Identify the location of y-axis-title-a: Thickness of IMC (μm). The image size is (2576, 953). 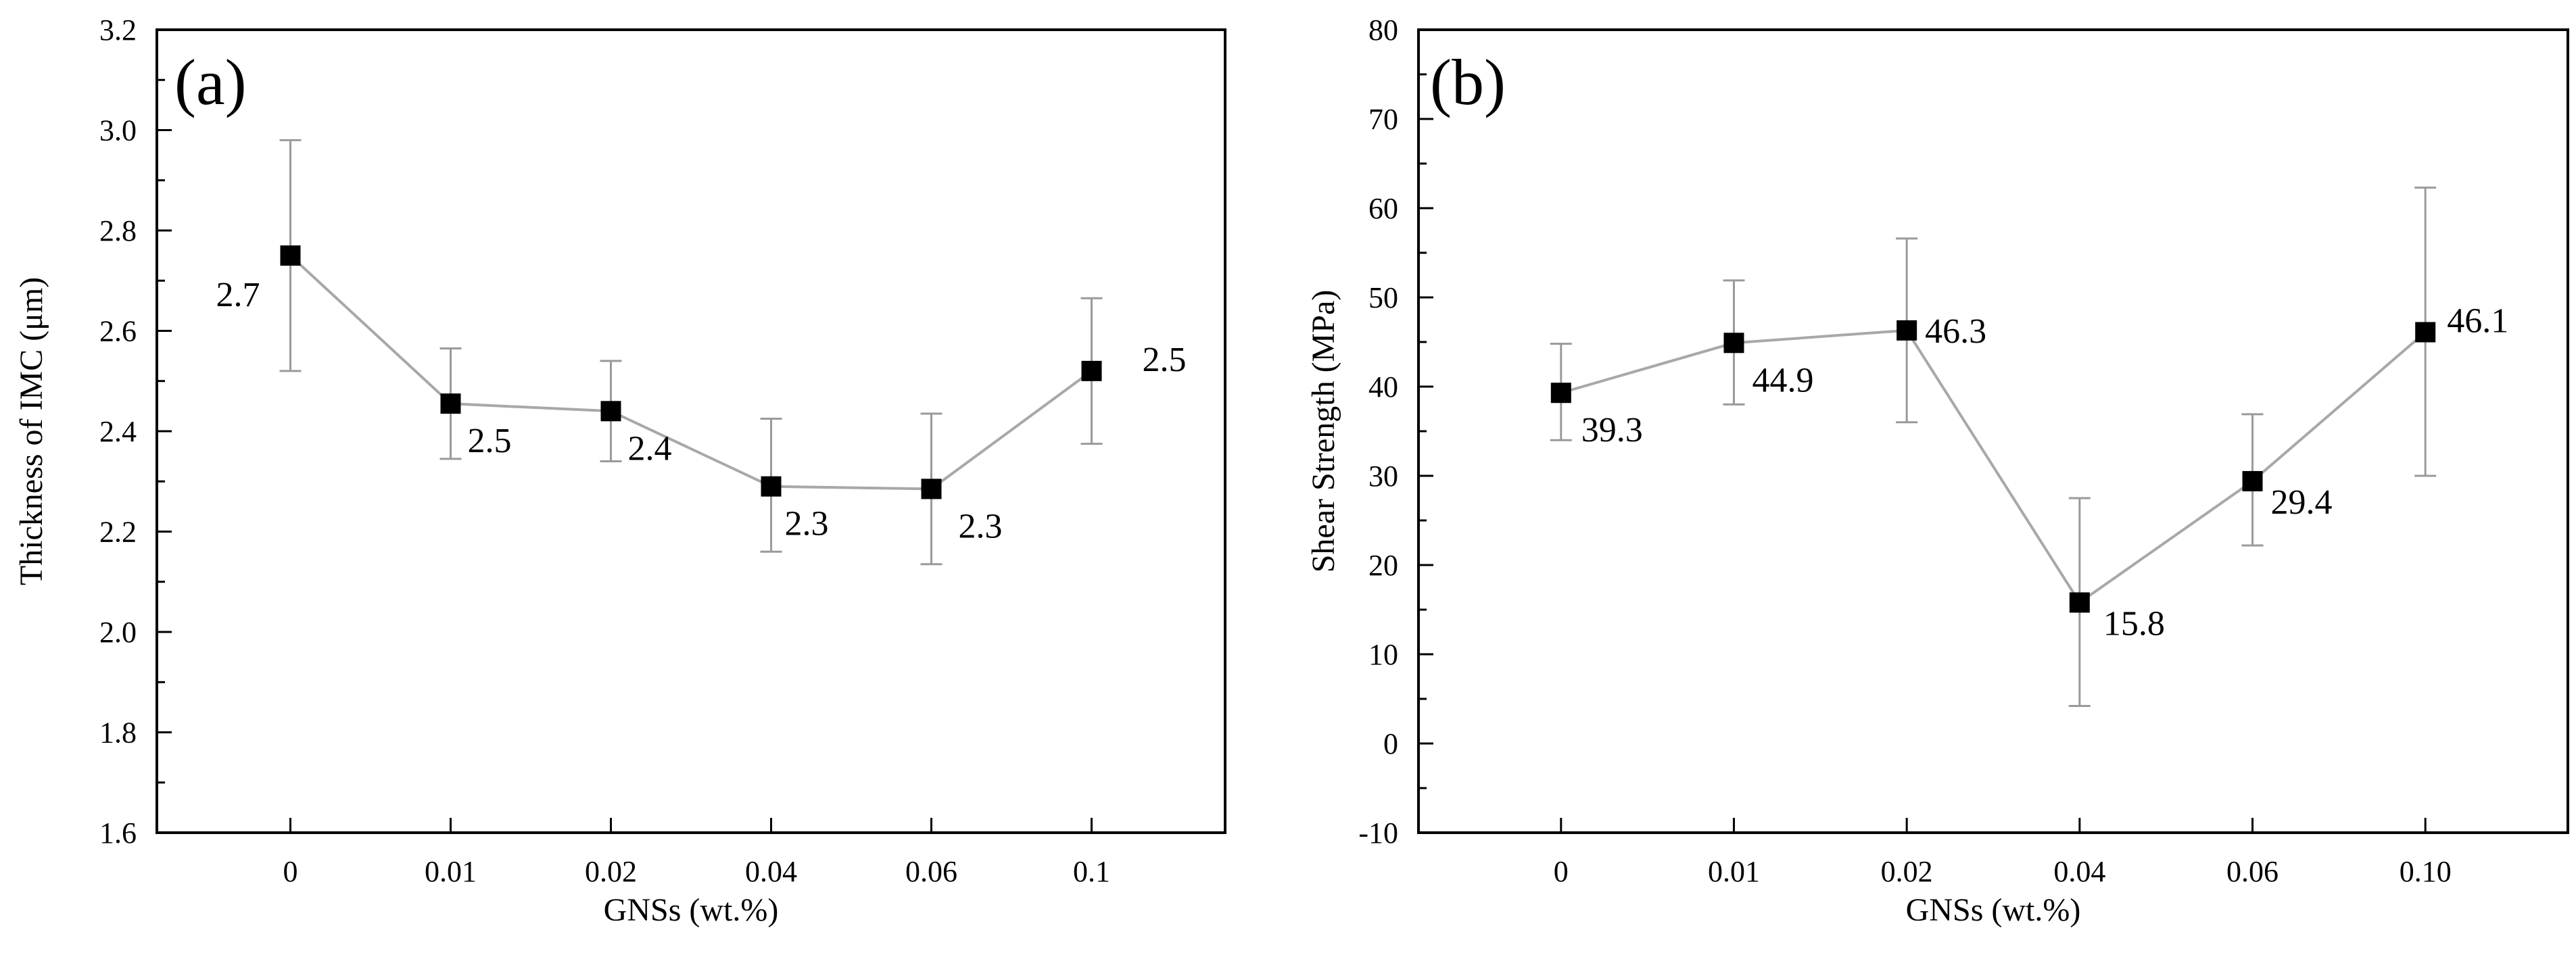
(31, 431).